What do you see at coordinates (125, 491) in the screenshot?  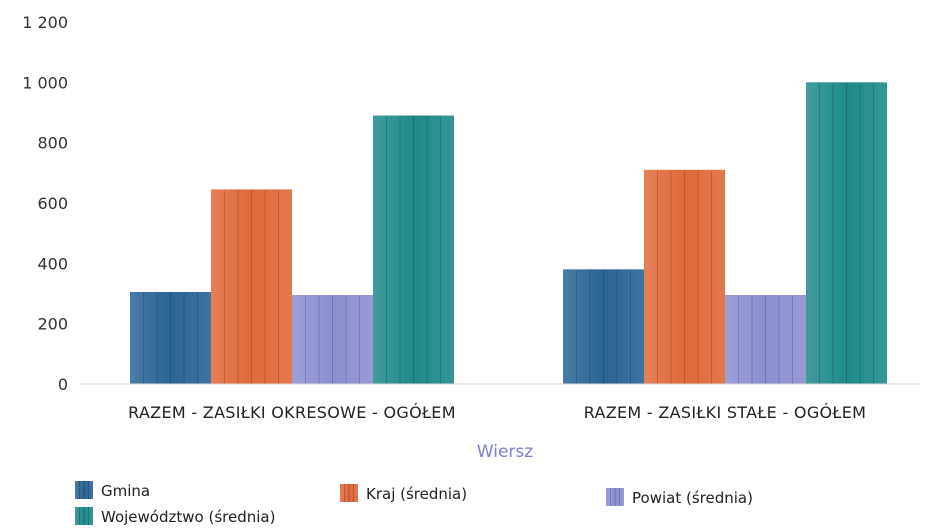 I see `legend-label: Gmina` at bounding box center [125, 491].